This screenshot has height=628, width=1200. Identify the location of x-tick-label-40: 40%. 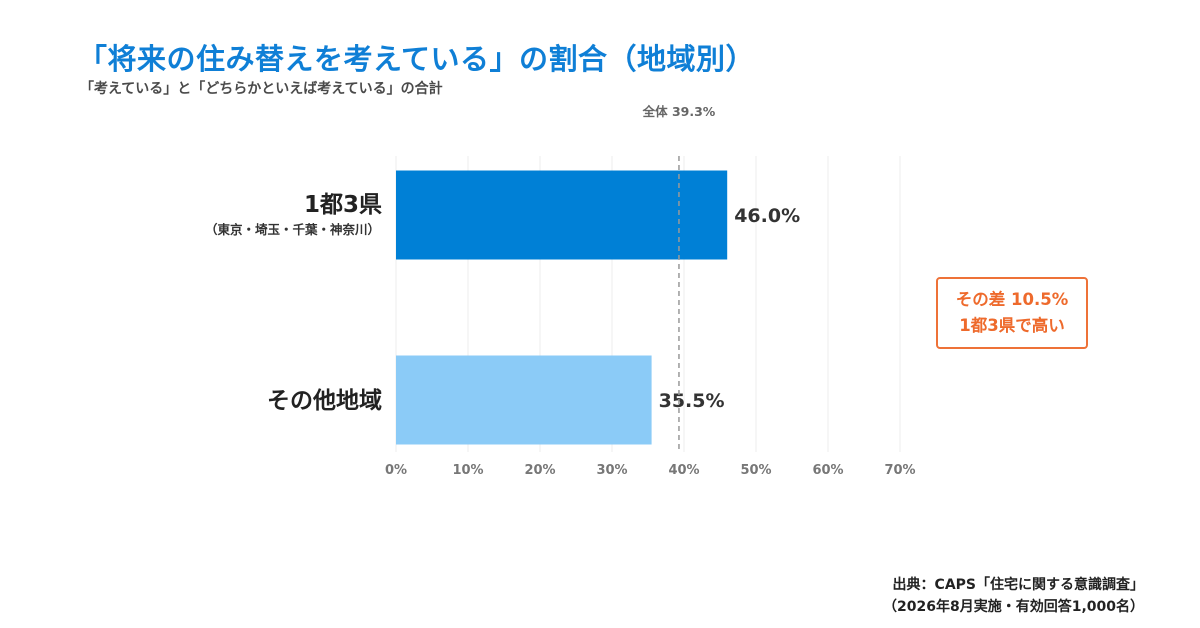
(683, 470).